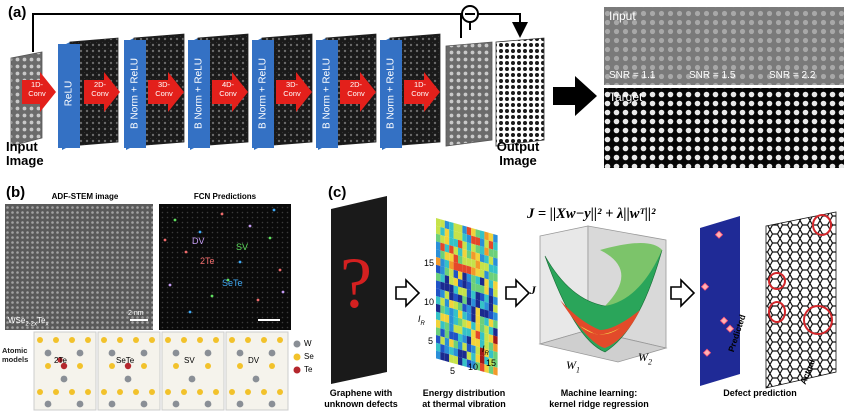 This screenshot has width=851, height=415. I want to click on legend-te: Te, so click(308, 369).